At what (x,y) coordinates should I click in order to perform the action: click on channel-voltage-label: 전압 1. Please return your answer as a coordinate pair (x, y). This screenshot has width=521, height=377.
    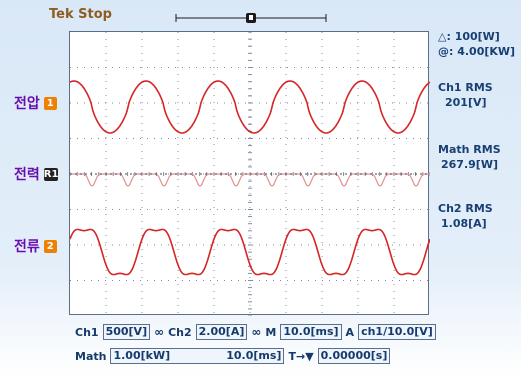
    Looking at the image, I should click on (35, 103).